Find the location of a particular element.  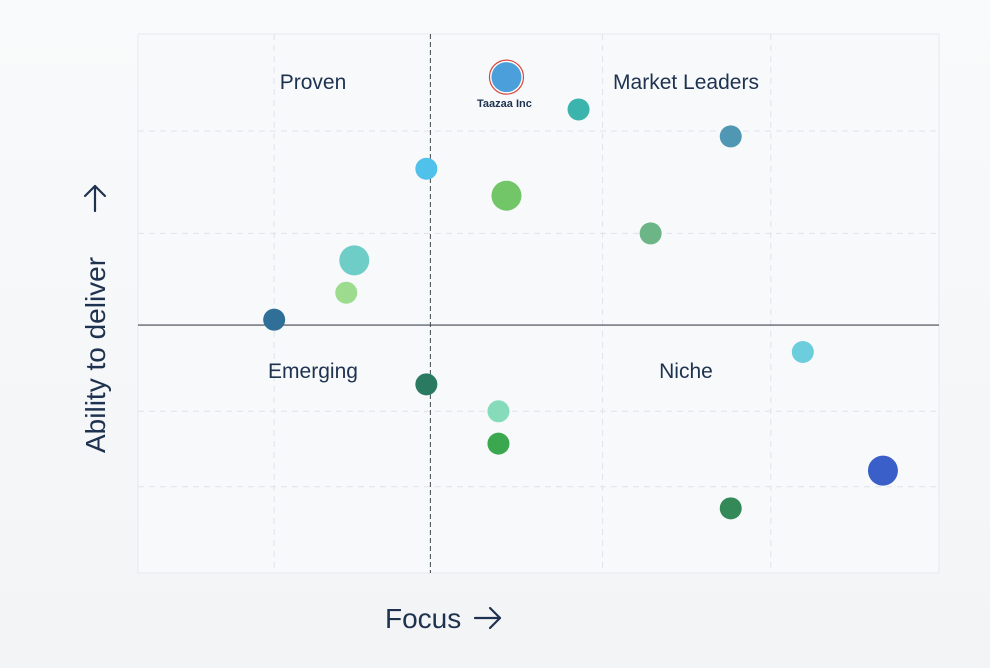

x-axis-title: Focus is located at coordinates (443, 618).